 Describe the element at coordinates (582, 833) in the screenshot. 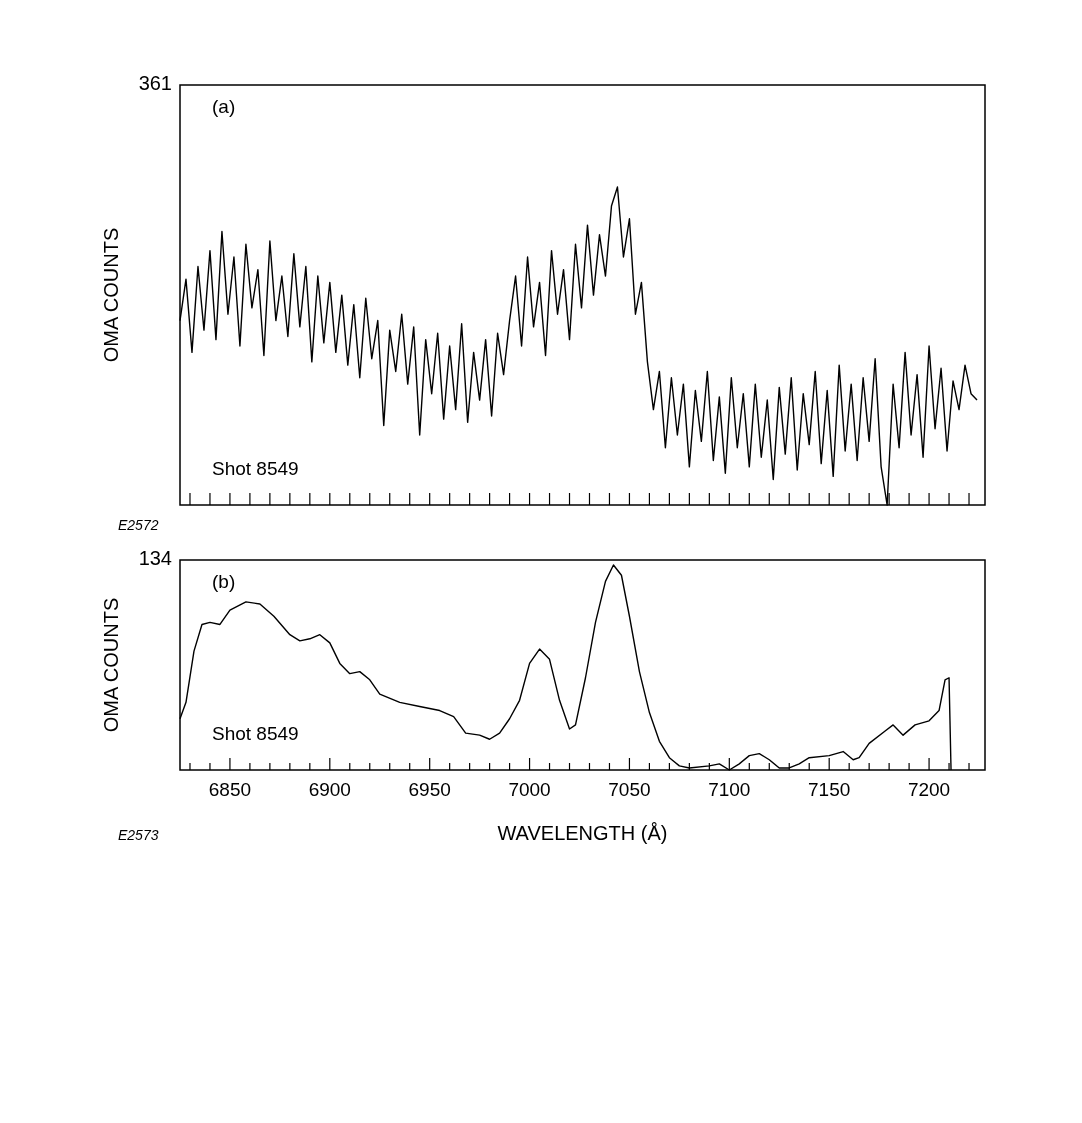

I see `x-axis-title: WAVELENGTH (Å)` at that location.